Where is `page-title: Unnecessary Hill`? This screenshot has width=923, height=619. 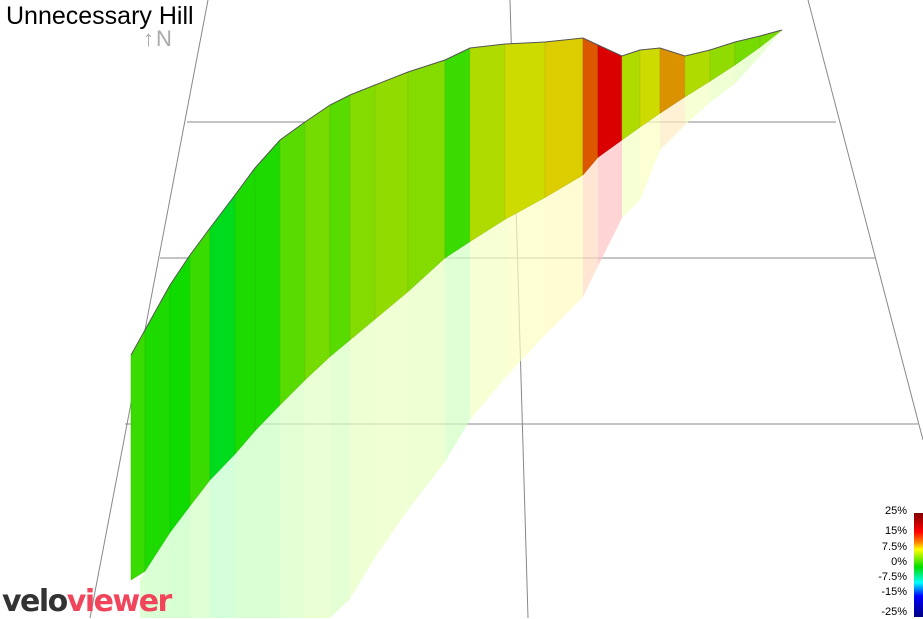
page-title: Unnecessary Hill is located at coordinates (100, 16).